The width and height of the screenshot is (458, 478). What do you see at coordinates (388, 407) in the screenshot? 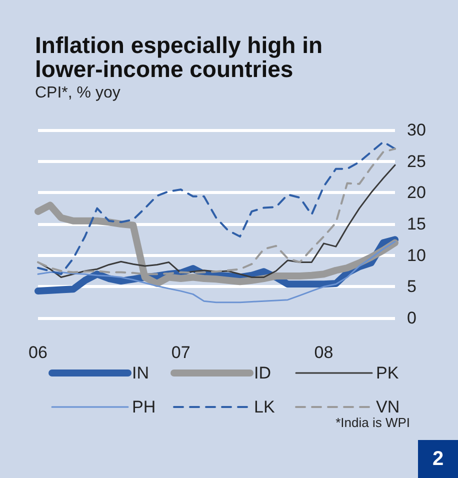
I see `legend-label: VN` at bounding box center [388, 407].